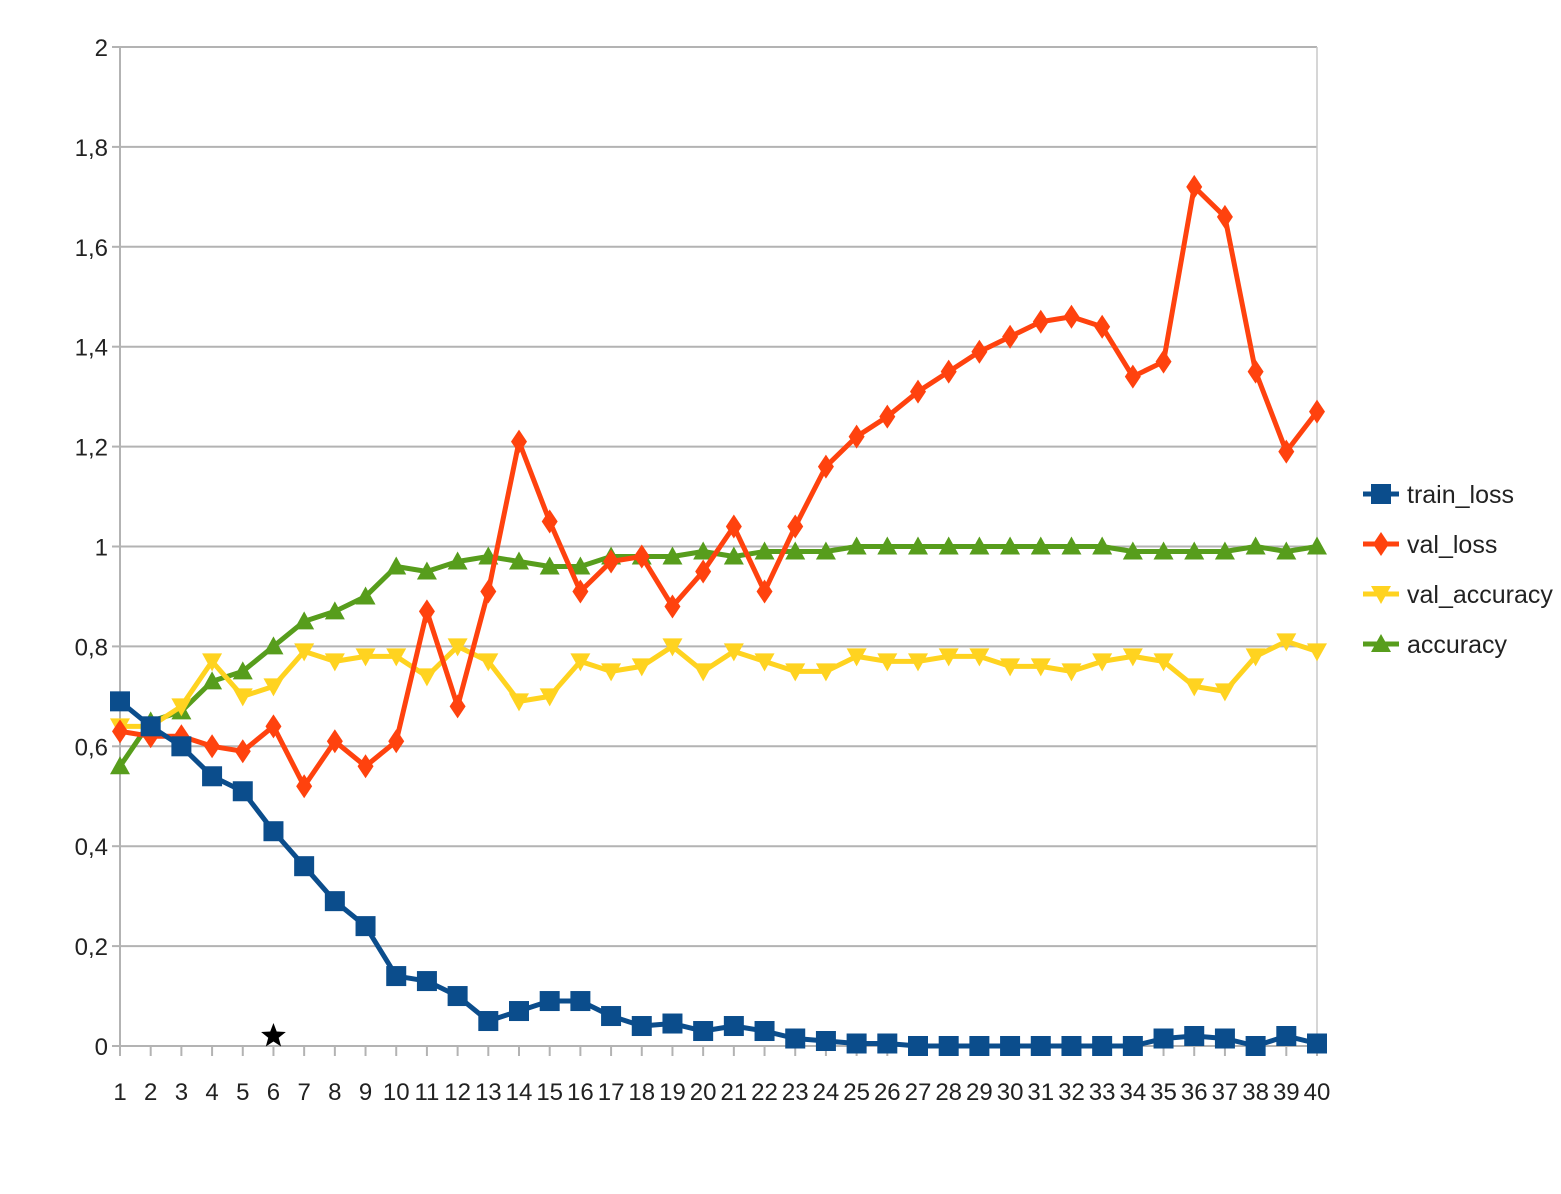 This screenshot has height=1194, width=1561. Describe the element at coordinates (303, 1092) in the screenshot. I see `x-tick-label: 7` at that location.